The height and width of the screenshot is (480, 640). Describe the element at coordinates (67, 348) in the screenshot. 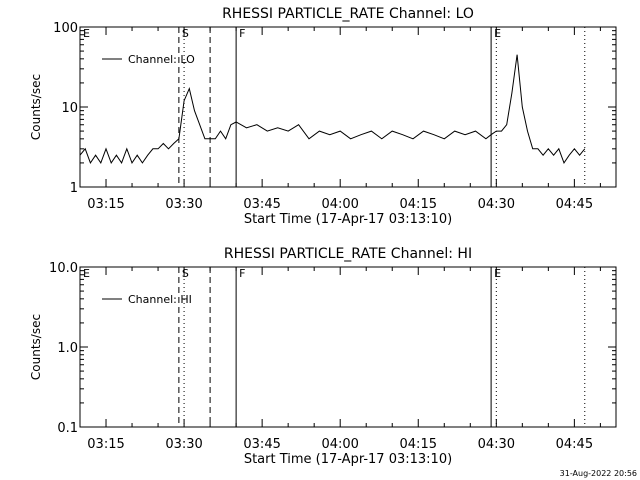

I see `y-tick-label: 1.0` at that location.